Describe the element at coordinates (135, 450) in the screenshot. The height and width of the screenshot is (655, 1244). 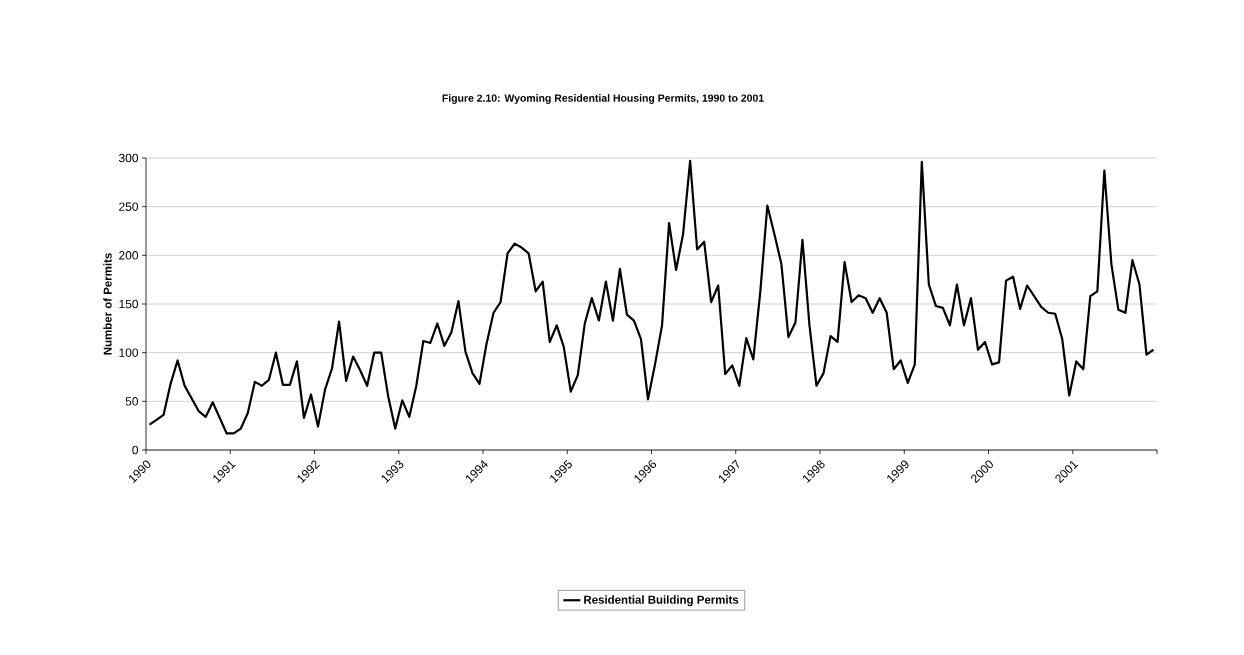
I see `y-tick-label: 0` at that location.